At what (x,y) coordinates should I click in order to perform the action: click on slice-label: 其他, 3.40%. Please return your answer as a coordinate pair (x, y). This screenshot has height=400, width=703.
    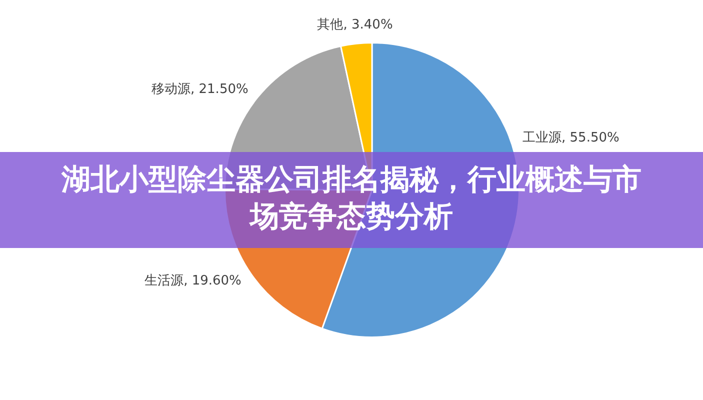
    Looking at the image, I should click on (355, 25).